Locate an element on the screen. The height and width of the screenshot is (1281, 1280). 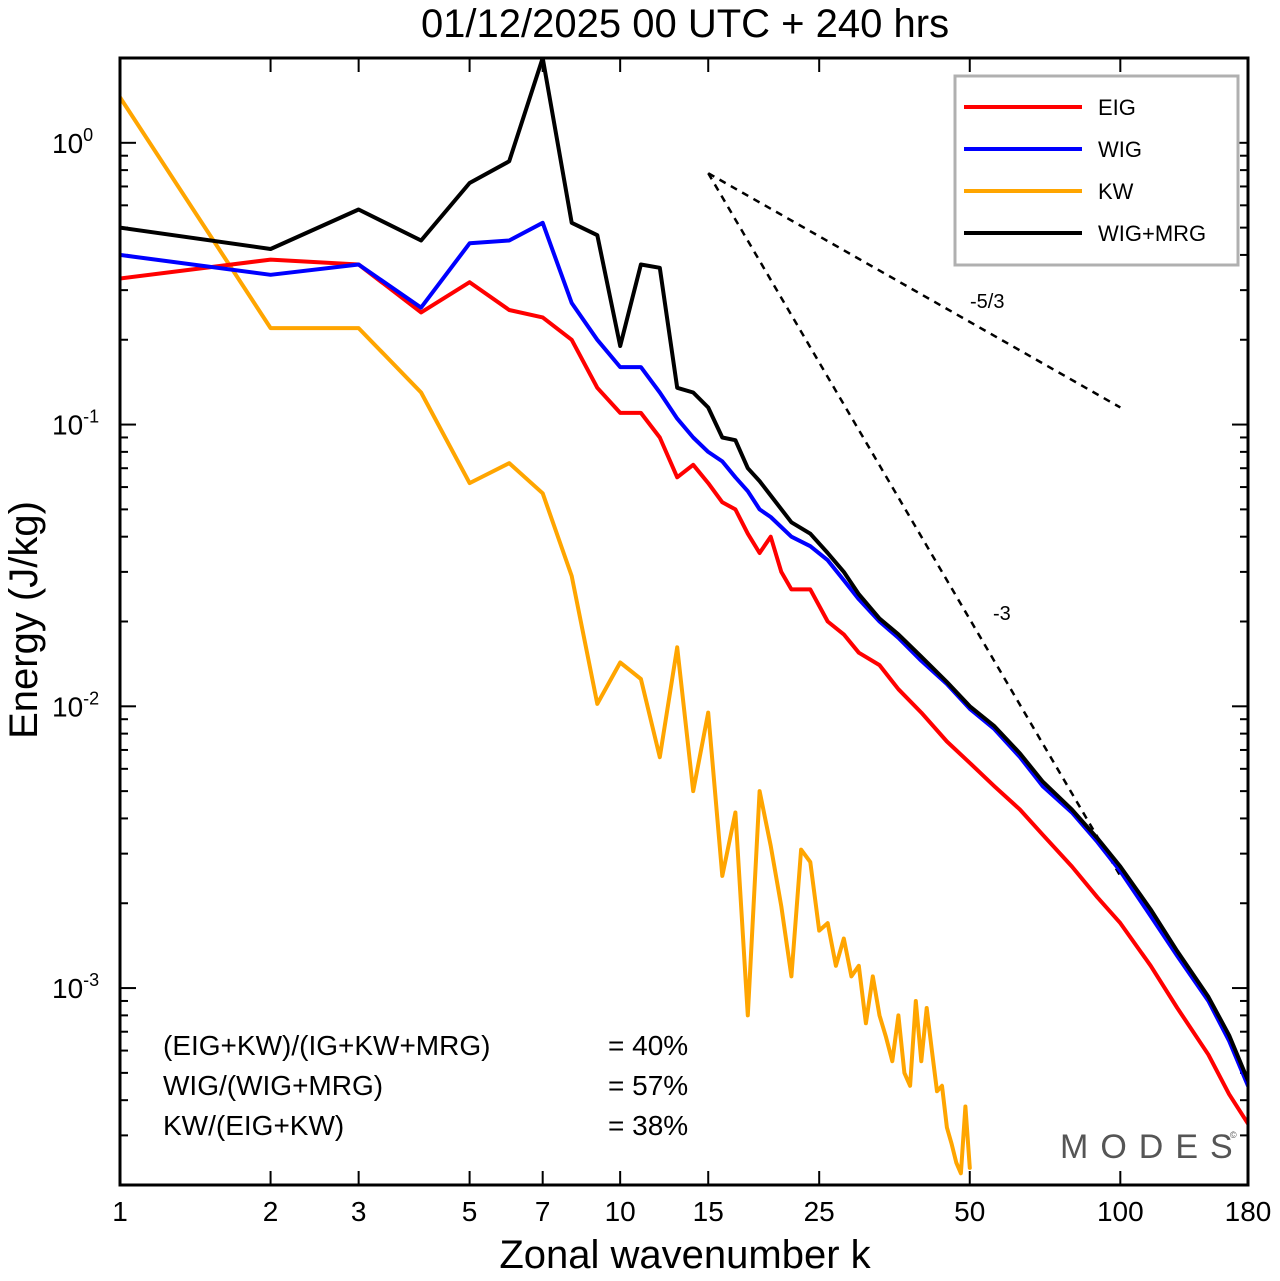
x-tick-label: 2 is located at coordinates (271, 1211).